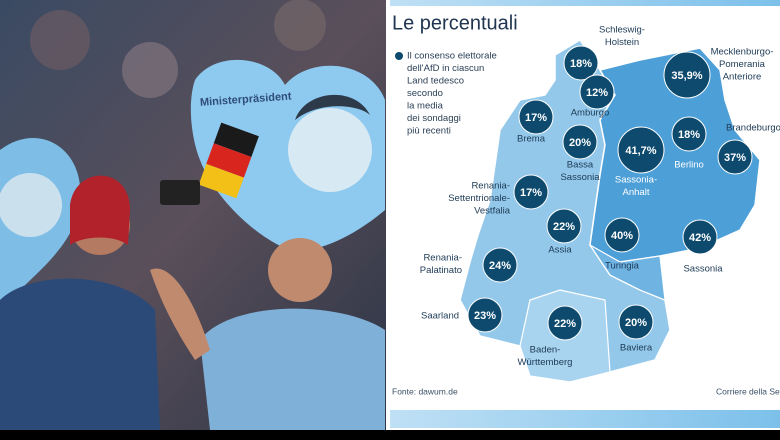 Image resolution: width=780 pixels, height=440 pixels. I want to click on bottom-strip, so click(390, 435).